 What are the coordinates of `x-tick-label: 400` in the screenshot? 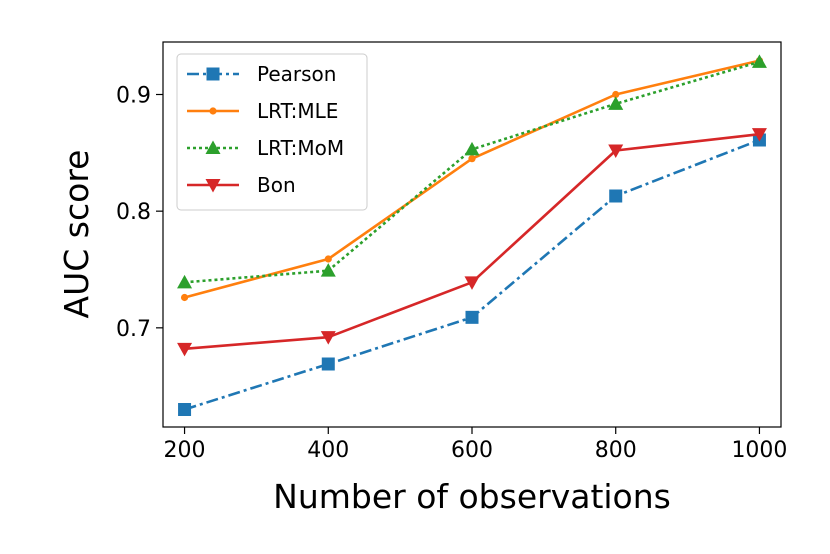 It's located at (328, 450).